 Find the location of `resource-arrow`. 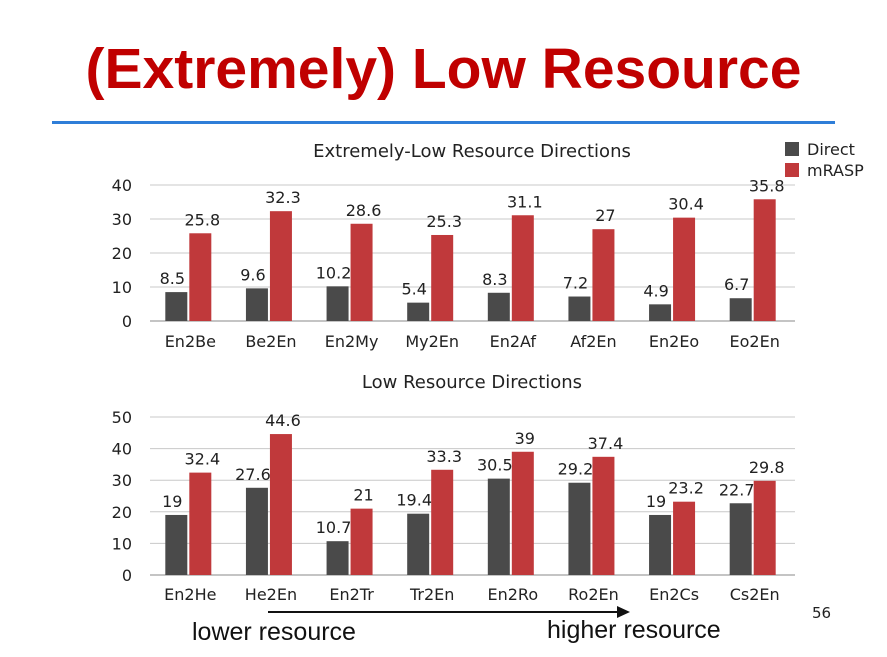

resource-arrow is located at coordinates (449, 612).